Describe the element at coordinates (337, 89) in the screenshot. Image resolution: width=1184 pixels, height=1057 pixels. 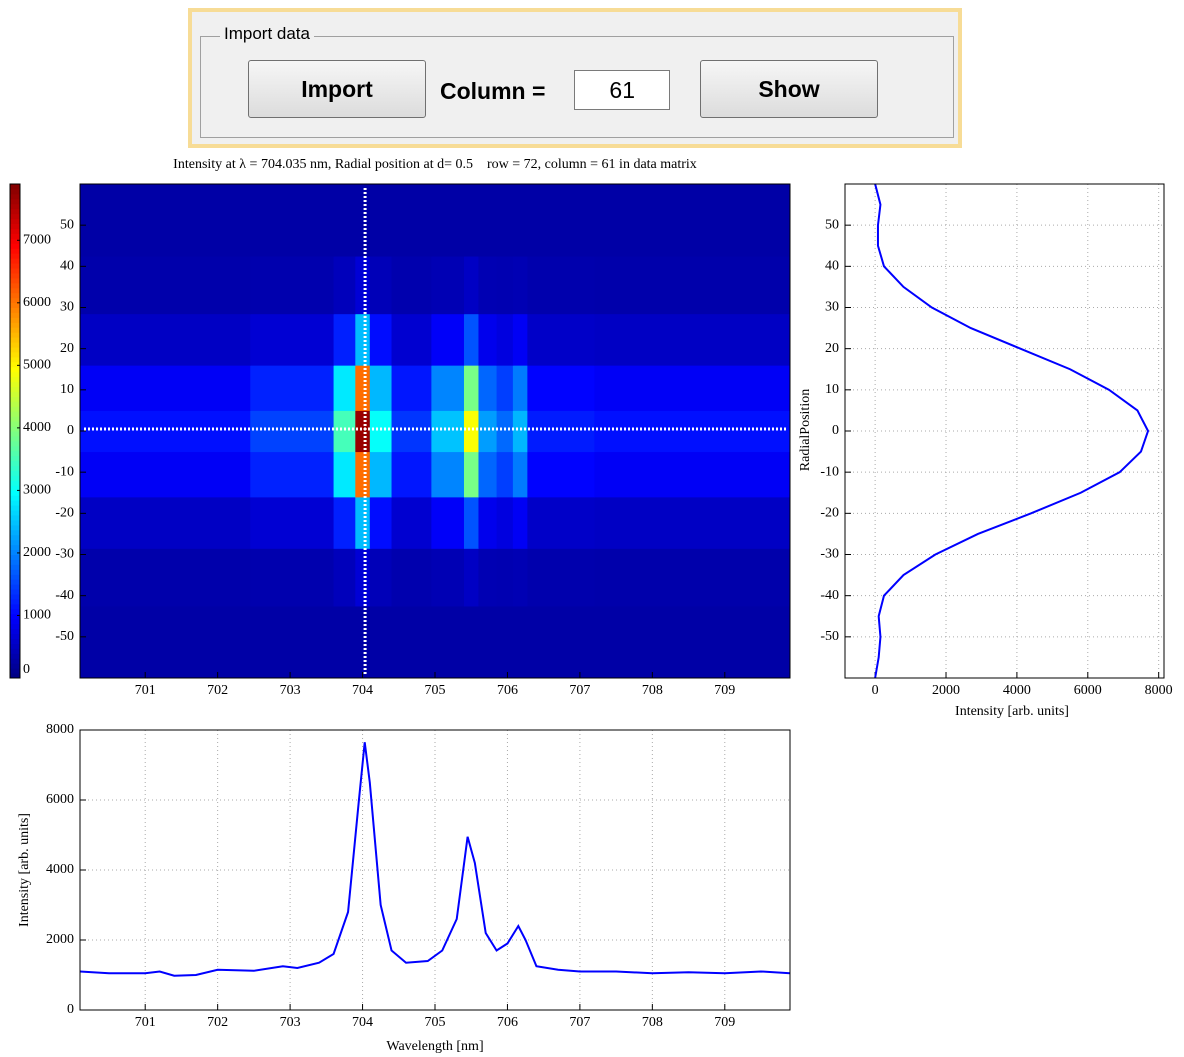
I see `import-button: Import` at that location.